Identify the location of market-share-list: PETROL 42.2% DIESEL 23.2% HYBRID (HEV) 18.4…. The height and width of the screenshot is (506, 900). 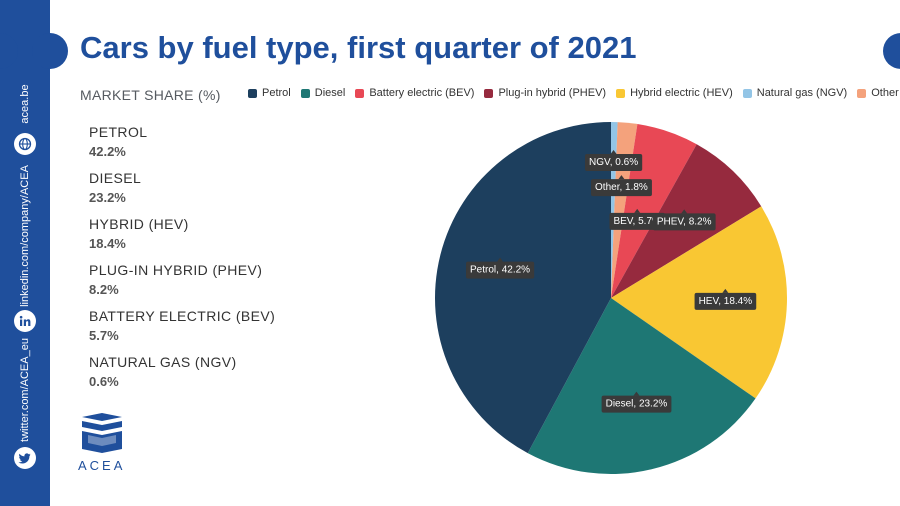
(182, 262).